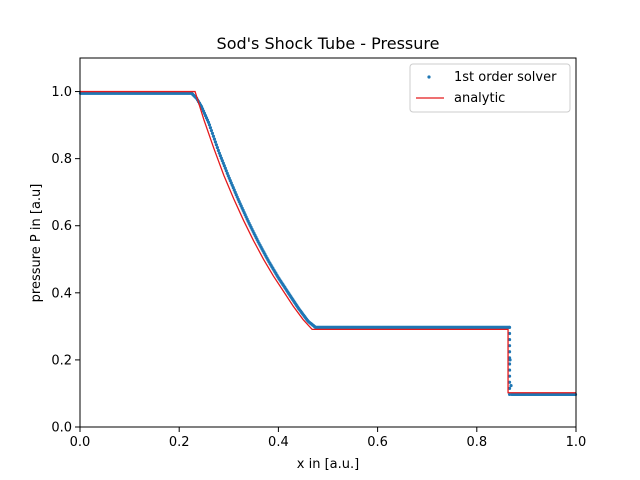 The height and width of the screenshot is (480, 640). I want to click on legend-box, so click(490, 88).